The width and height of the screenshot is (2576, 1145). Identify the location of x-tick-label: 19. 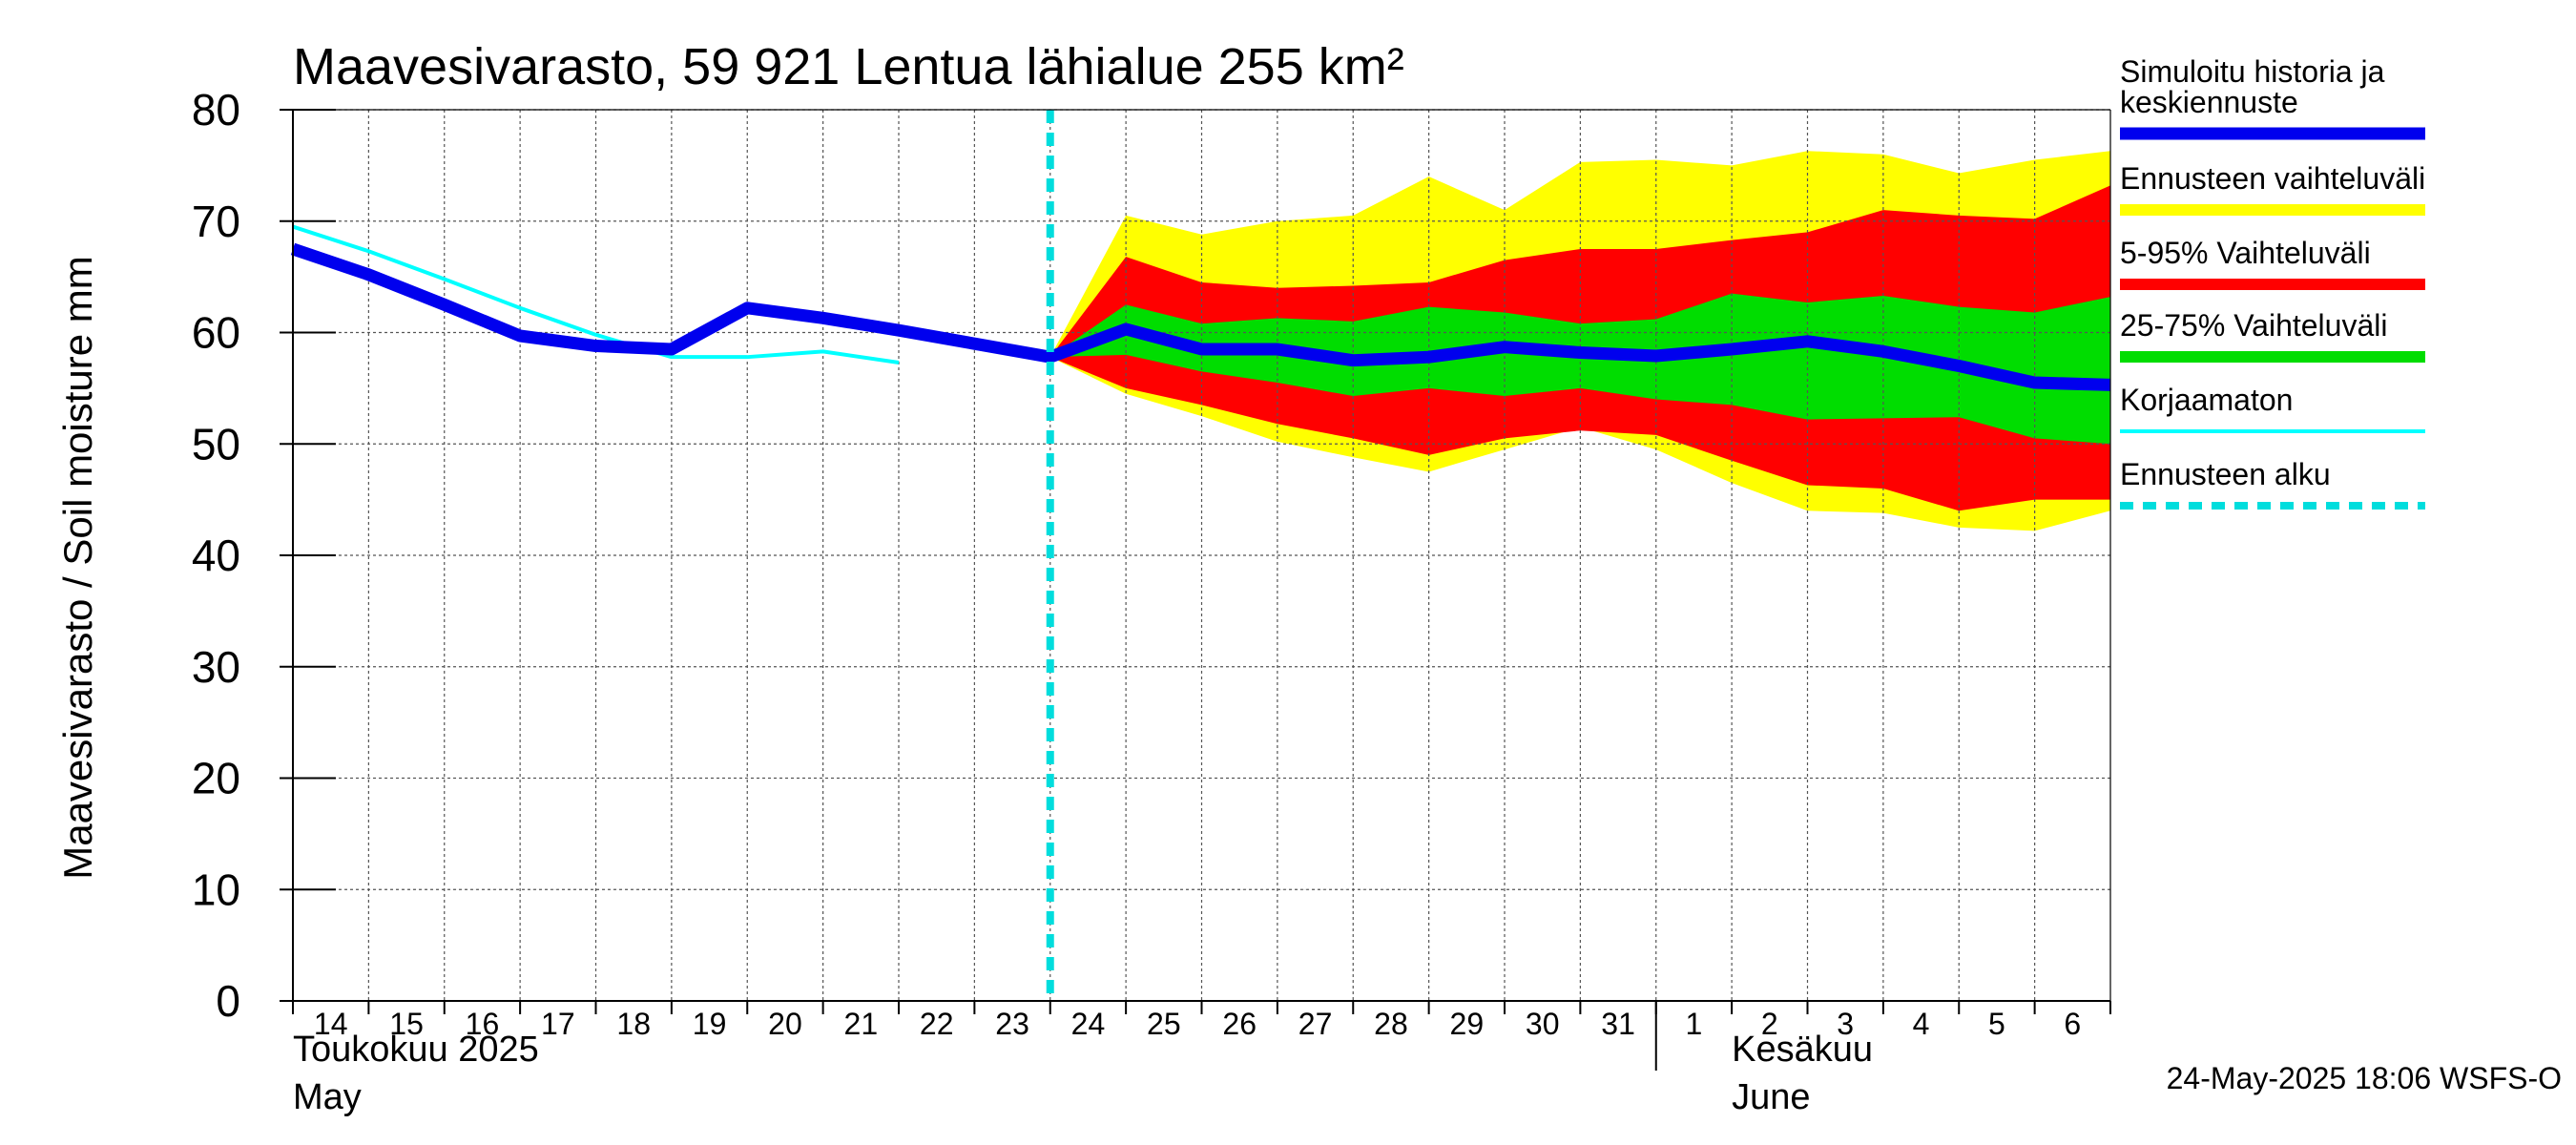
(710, 1024).